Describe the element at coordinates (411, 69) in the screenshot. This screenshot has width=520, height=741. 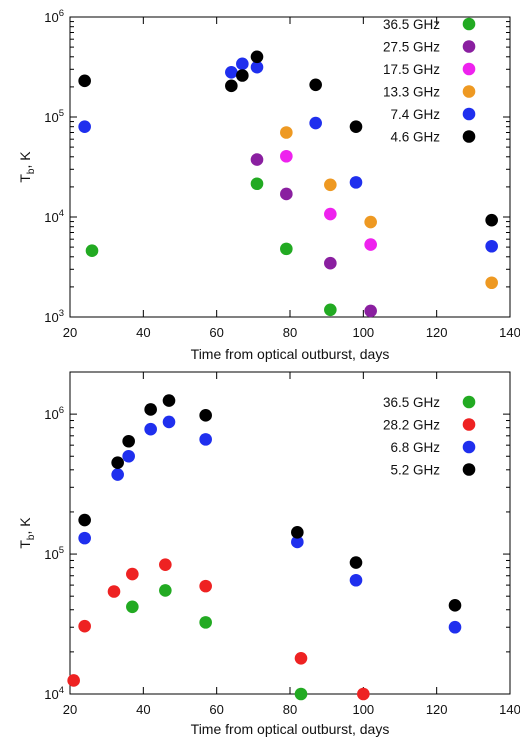
I see `legend-label: 17.5 GHz` at that location.